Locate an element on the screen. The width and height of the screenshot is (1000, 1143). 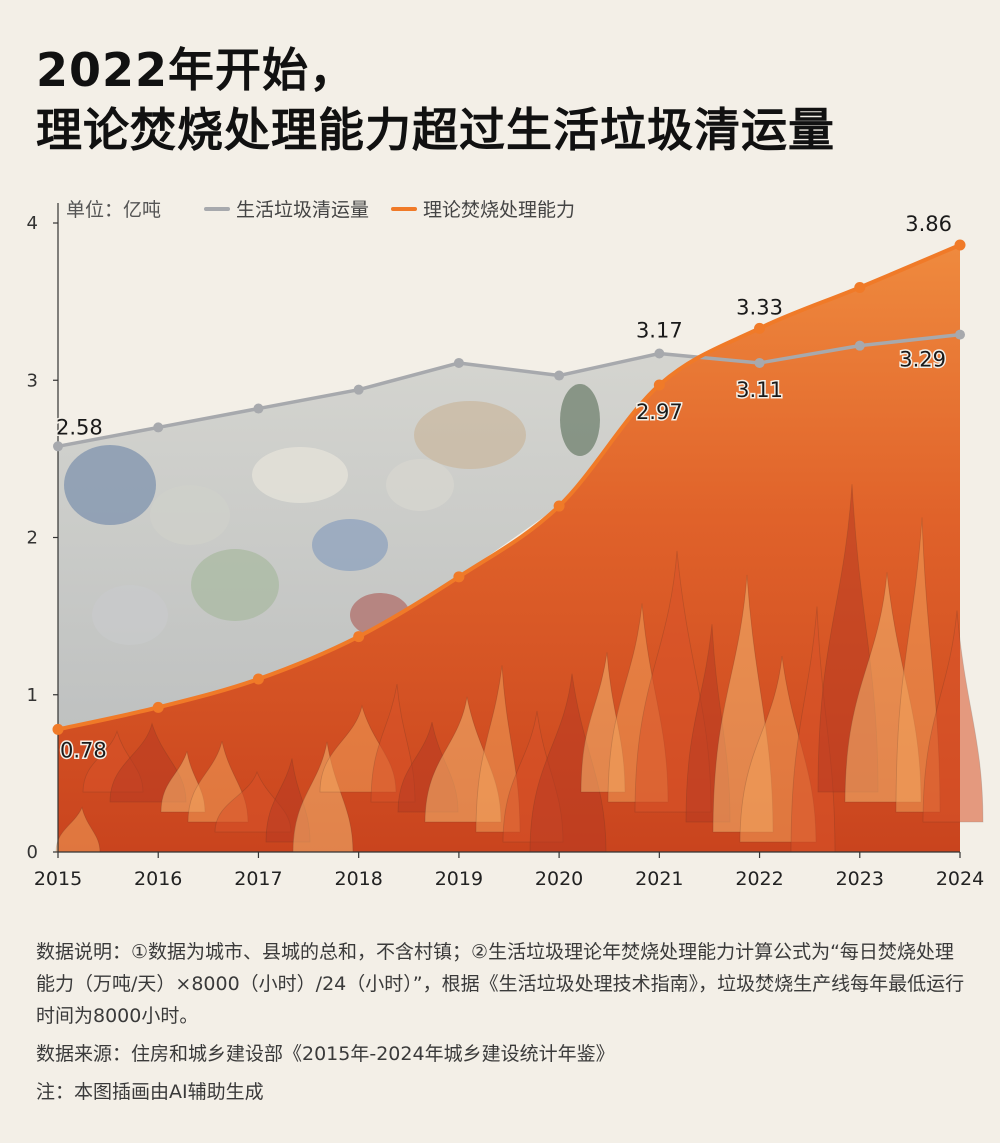
data-label: 3.29 is located at coordinates (922, 360).